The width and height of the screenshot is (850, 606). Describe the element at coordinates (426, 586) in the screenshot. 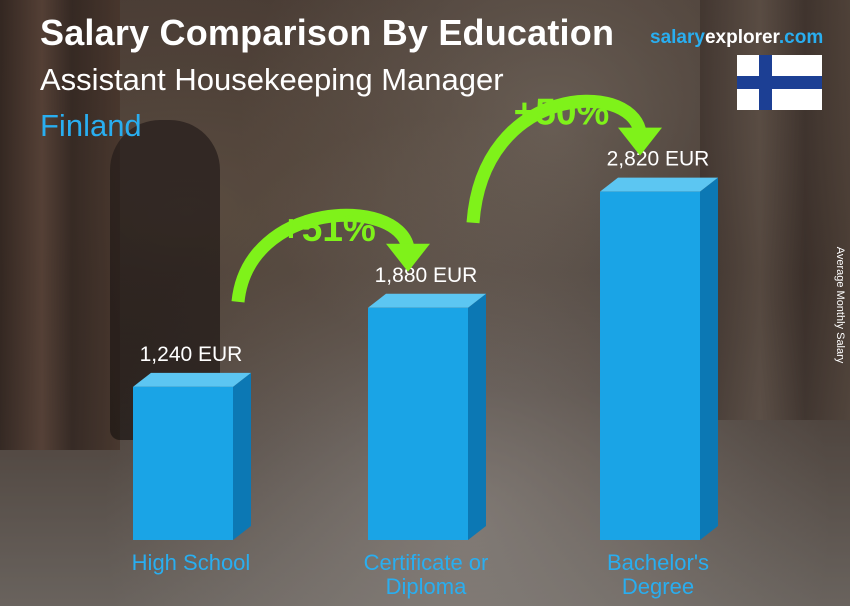

I see `category-label-1-1: Diploma` at that location.